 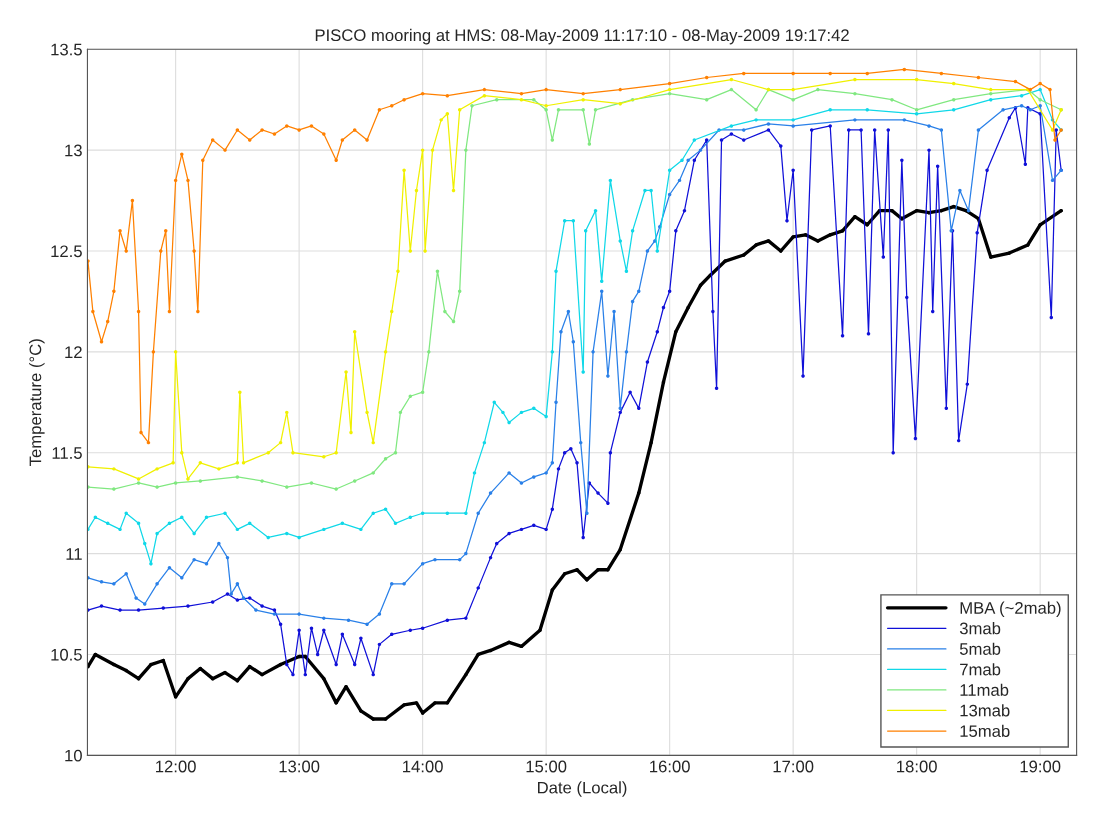 I want to click on legend-label: 11mab, so click(x=984, y=689).